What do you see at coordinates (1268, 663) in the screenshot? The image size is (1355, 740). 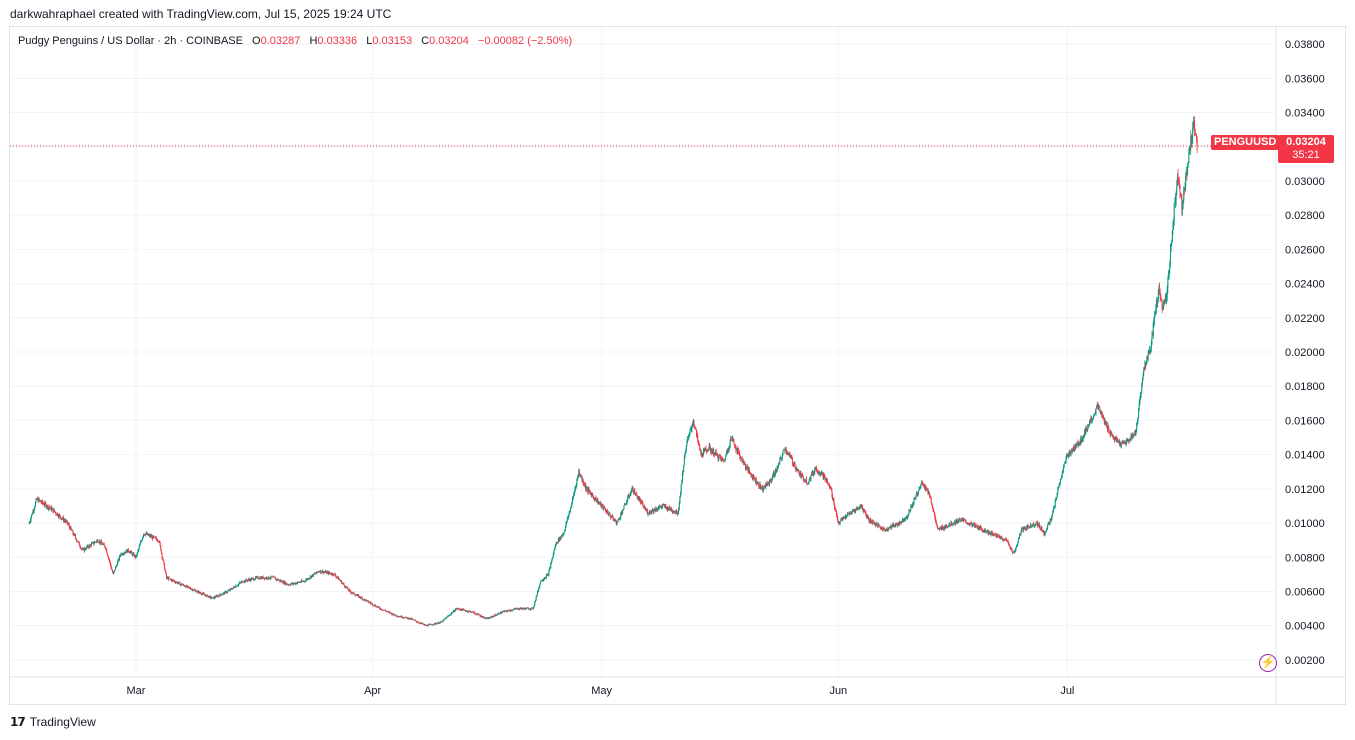 I see `lightning-icon: ⚡` at bounding box center [1268, 663].